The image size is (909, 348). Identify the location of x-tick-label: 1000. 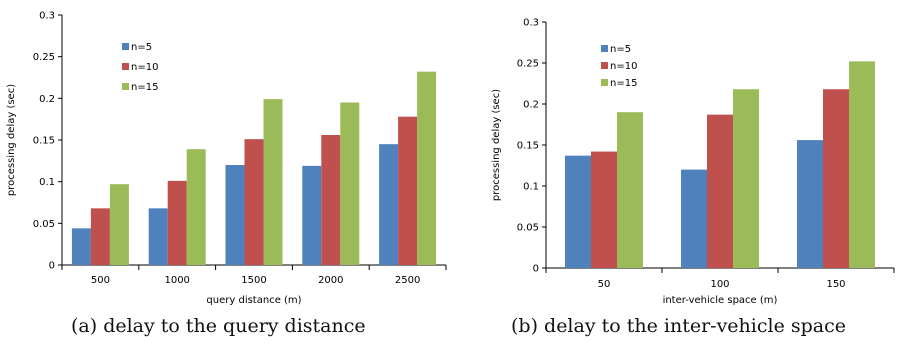
(176, 280).